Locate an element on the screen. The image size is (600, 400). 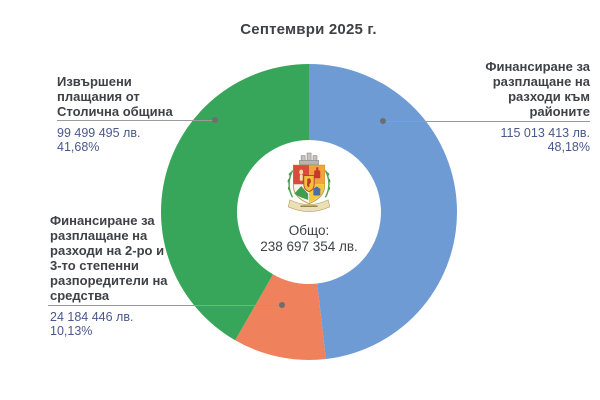
values-blue-slice: 115 013 413 лв. 48,18% is located at coordinates (520, 140).